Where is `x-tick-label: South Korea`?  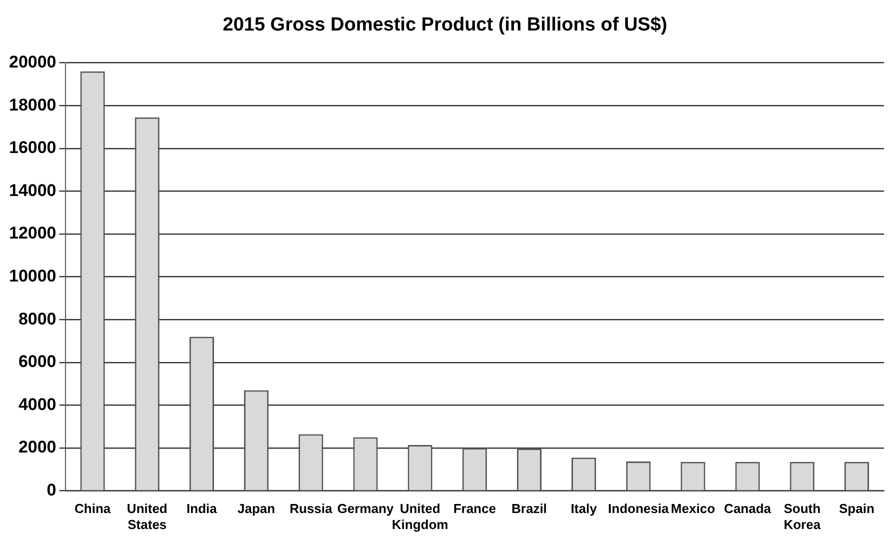 x-tick-label: South Korea is located at coordinates (803, 516).